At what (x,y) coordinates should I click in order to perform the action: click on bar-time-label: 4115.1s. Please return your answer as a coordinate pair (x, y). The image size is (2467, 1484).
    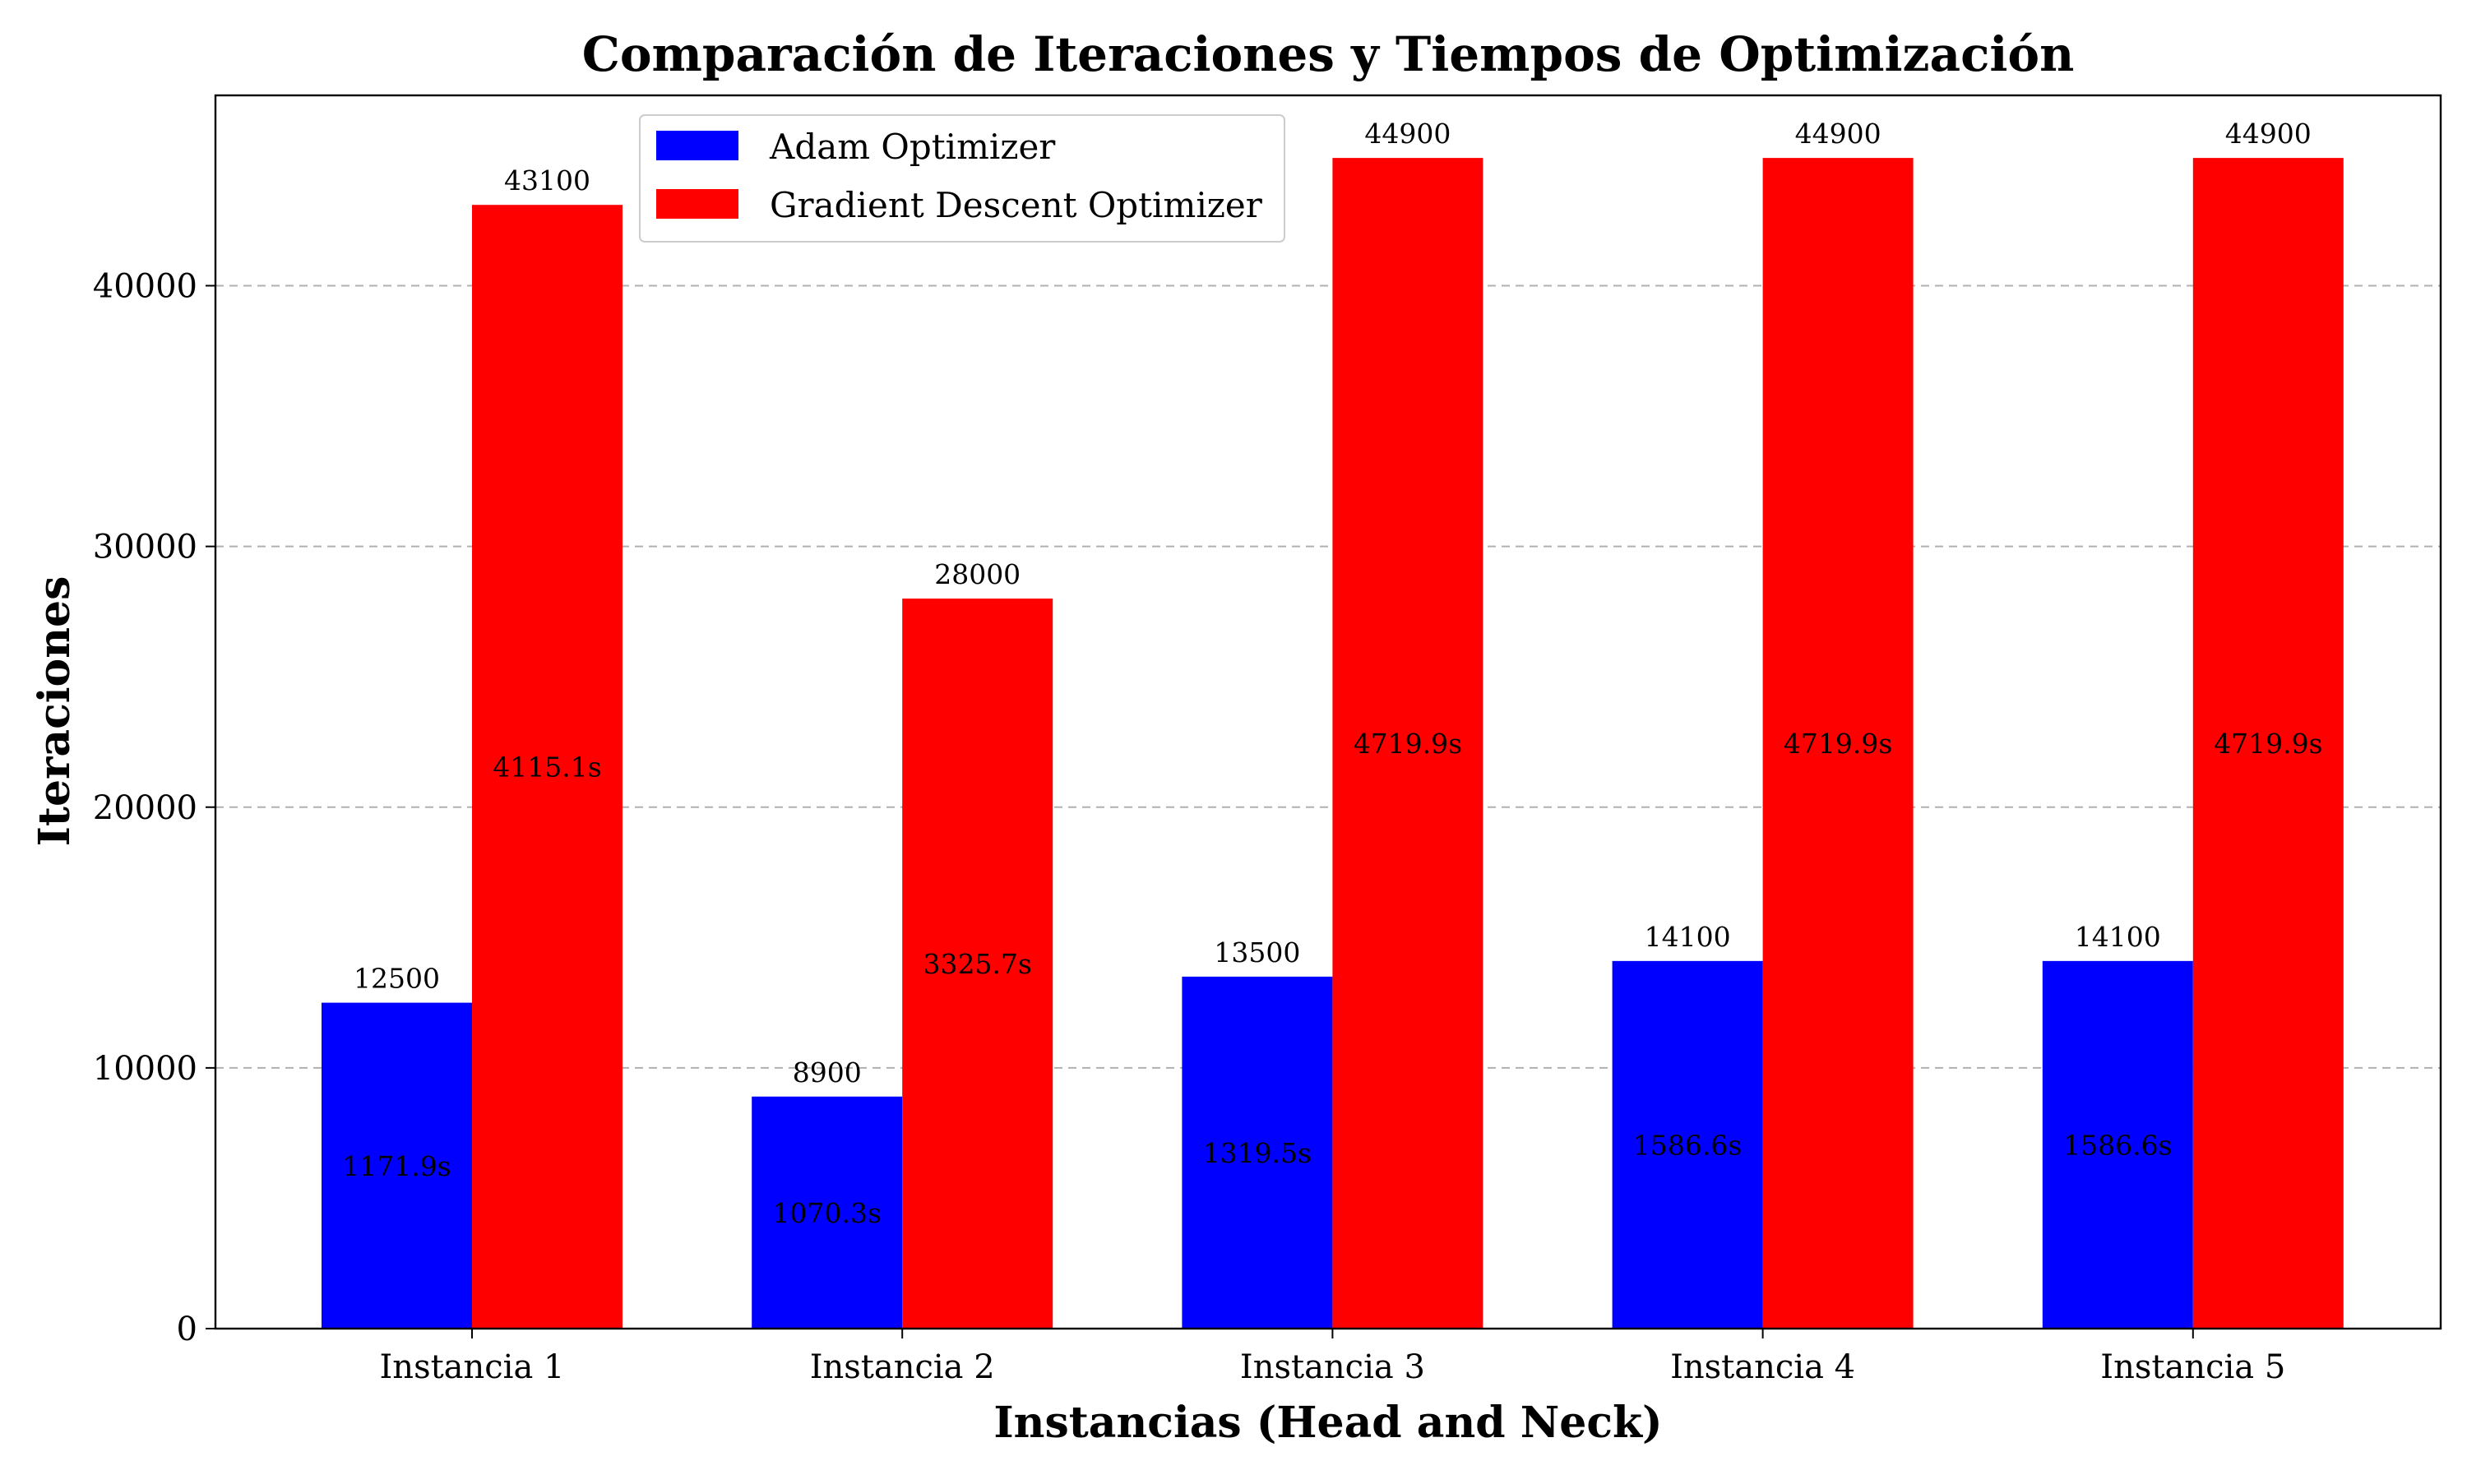
    Looking at the image, I should click on (547, 767).